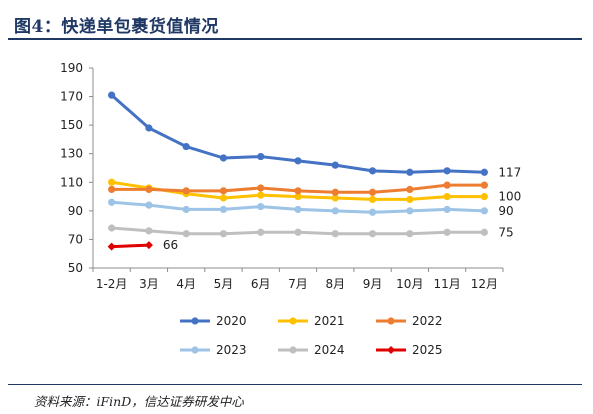 Image resolution: width=593 pixels, height=414 pixels. Describe the element at coordinates (261, 284) in the screenshot. I see `x-tick-label: 6月` at that location.